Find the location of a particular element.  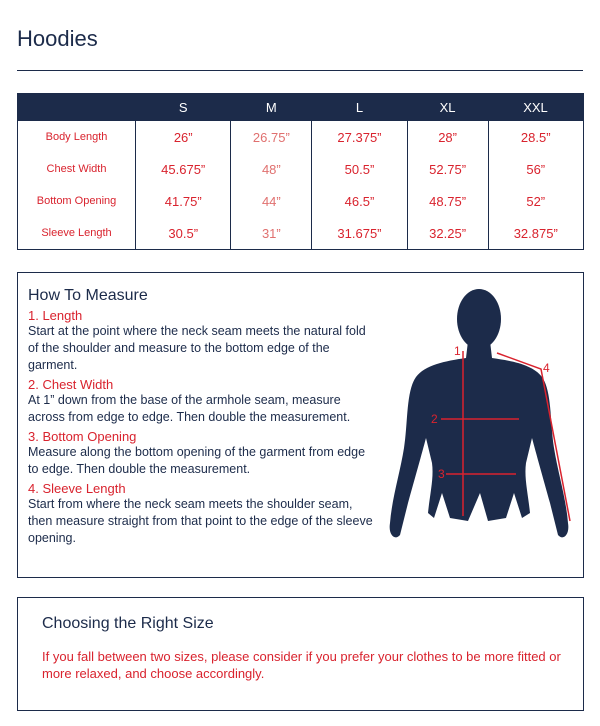

header-row: S M L XL XXL is located at coordinates (300, 107).